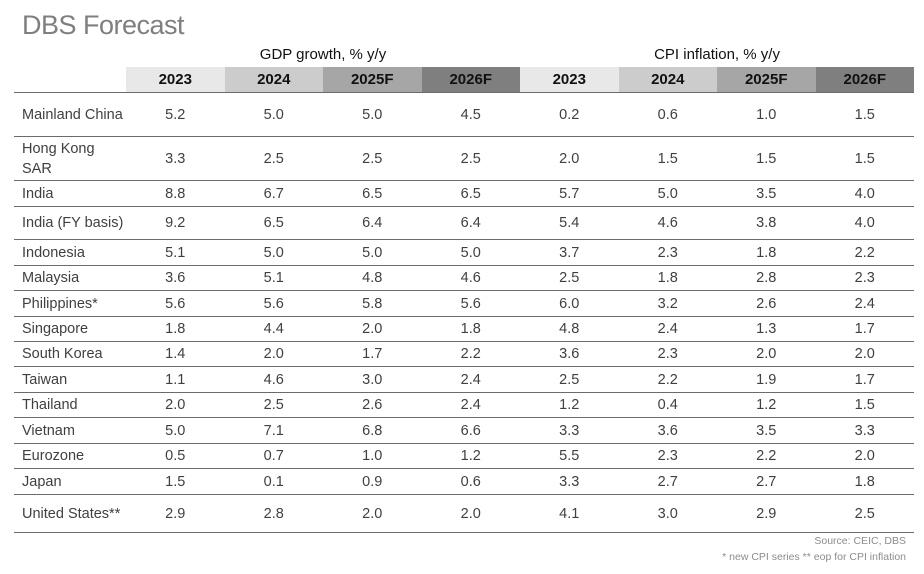 This screenshot has height=574, width=924. I want to click on table-row: India 8.8 6.7 6.5 6.5 5.7 5.0 3.5 4.0, so click(464, 193).